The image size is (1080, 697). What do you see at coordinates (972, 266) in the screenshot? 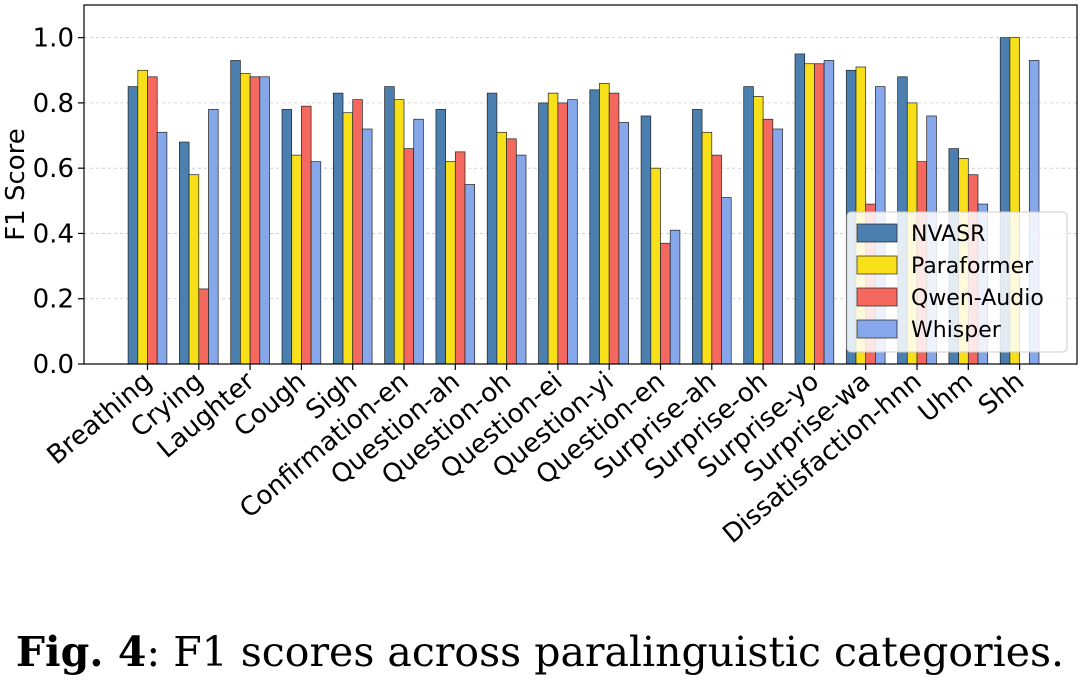
I see `legend-label-paraformer: Paraformer` at bounding box center [972, 266].